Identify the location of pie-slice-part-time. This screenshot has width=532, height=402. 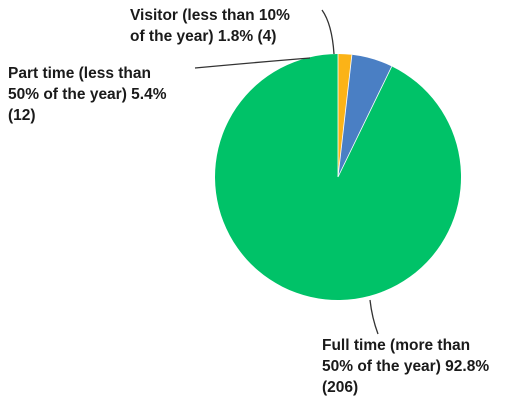
(365, 115).